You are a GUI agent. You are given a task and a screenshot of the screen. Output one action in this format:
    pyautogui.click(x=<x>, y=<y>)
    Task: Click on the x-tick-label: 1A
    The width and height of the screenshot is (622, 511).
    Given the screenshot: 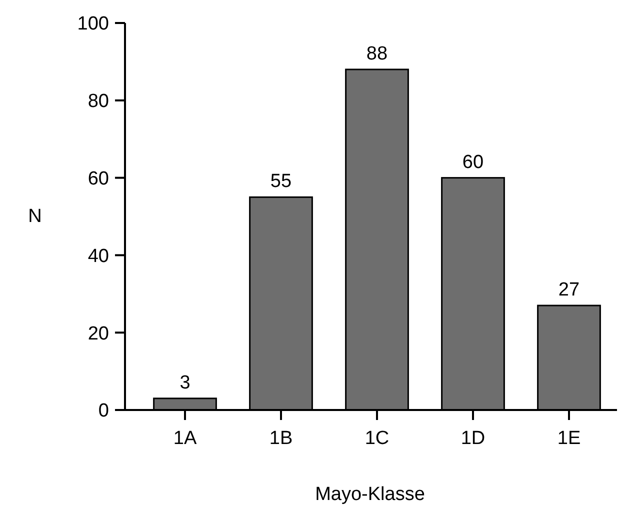 What is the action you would take?
    pyautogui.click(x=185, y=438)
    